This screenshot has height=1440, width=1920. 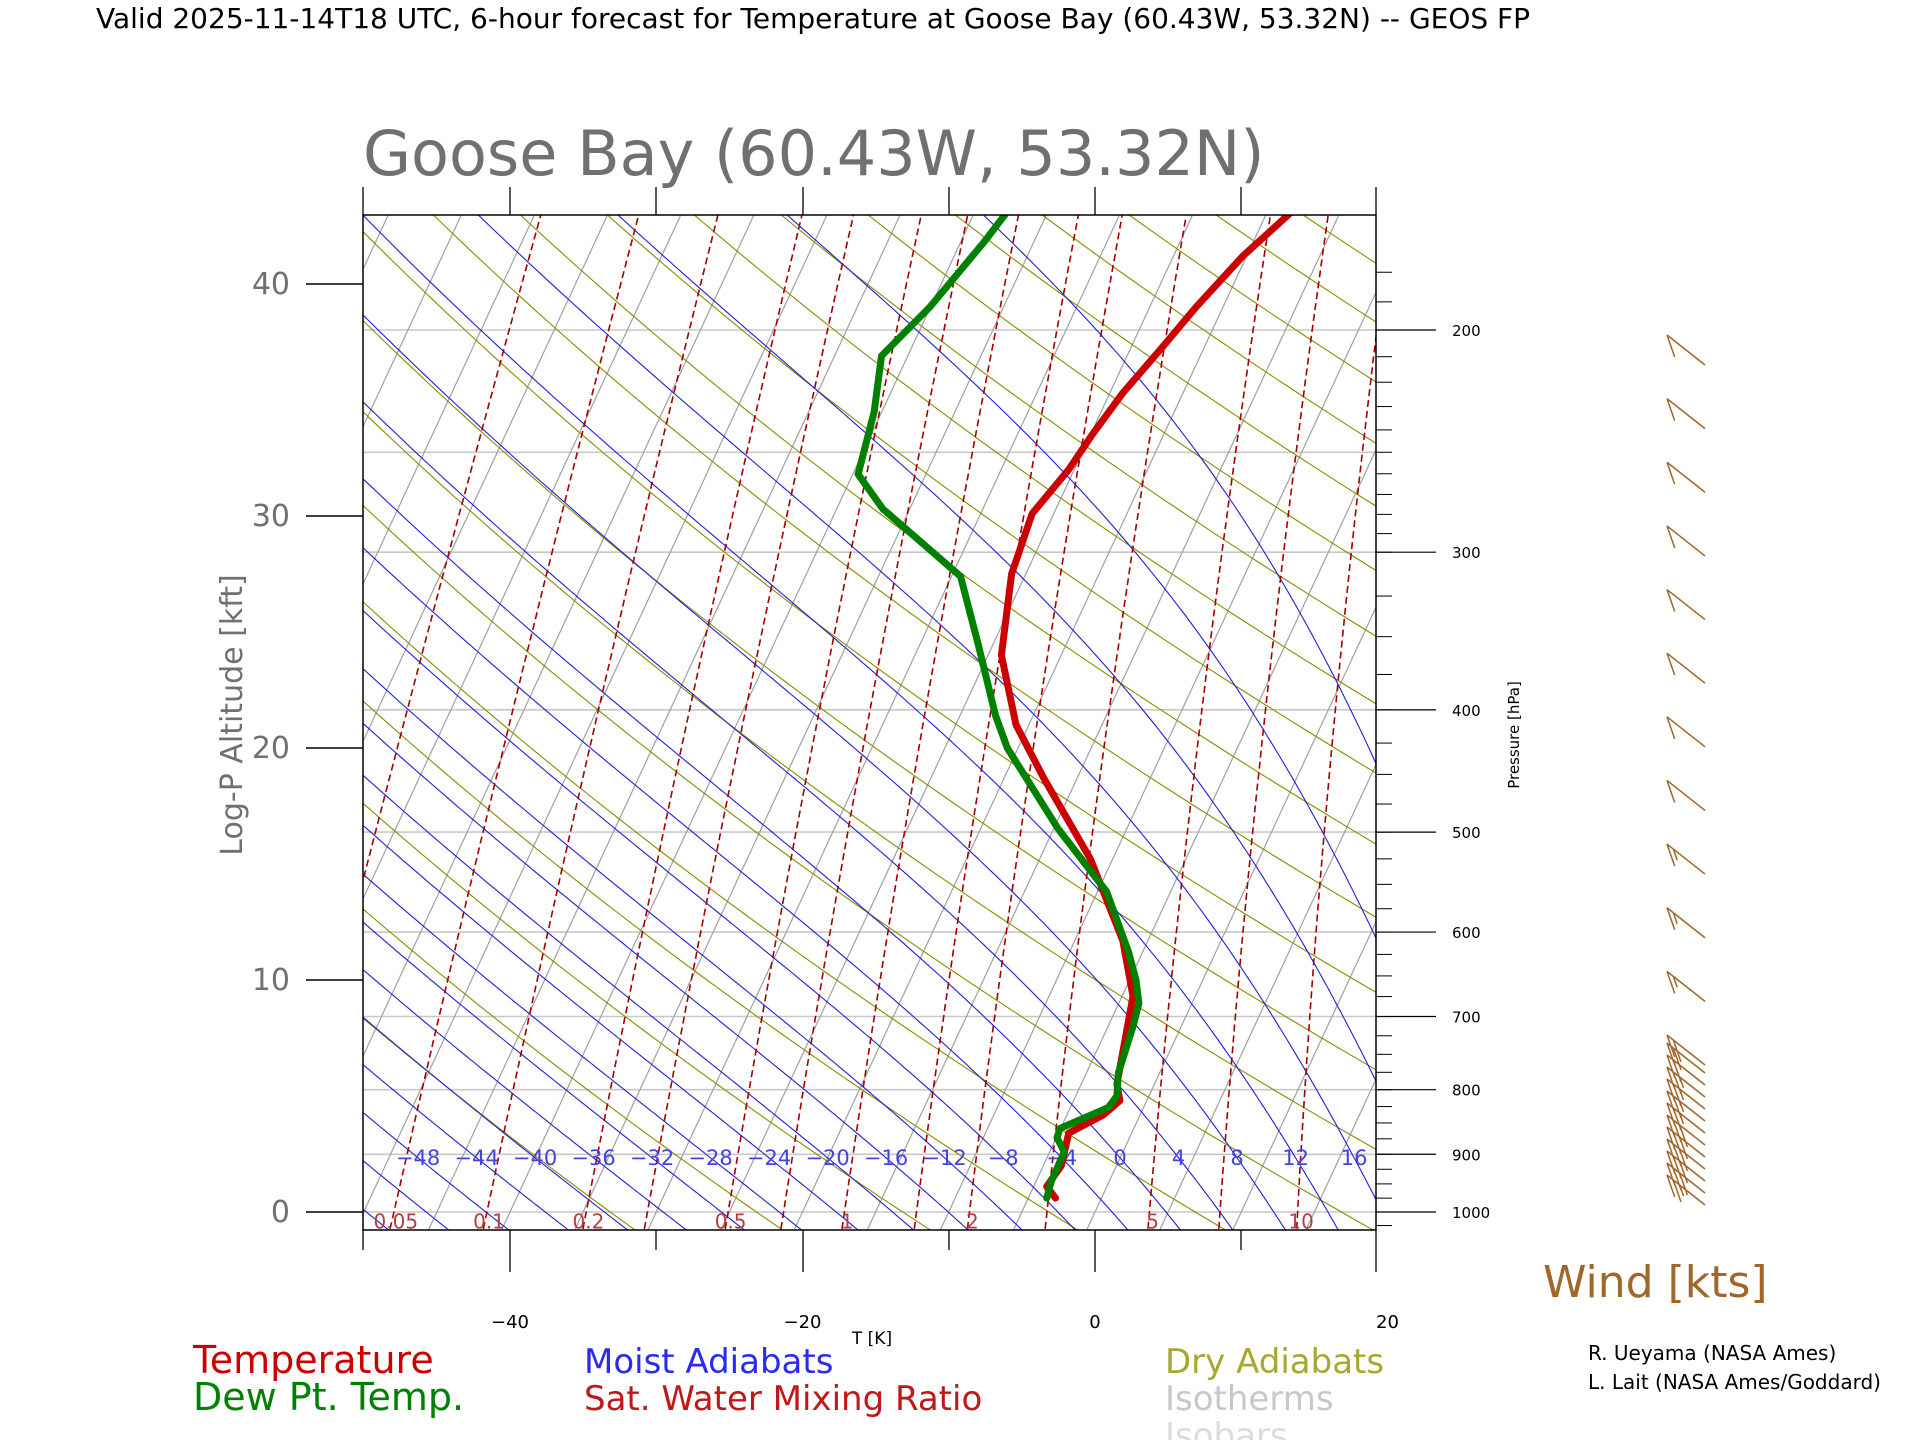 I want to click on moist-adiabat-label: 0, so click(x=1119, y=1158).